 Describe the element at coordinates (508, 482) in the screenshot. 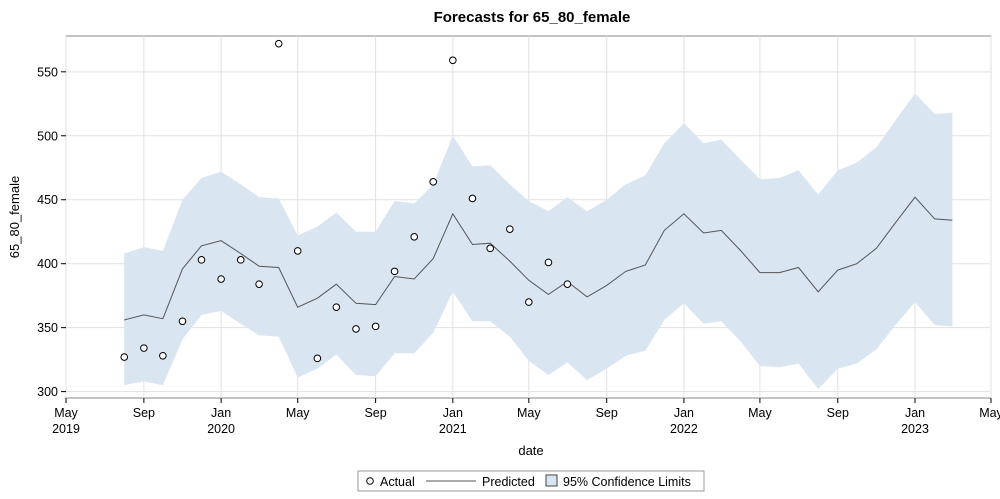

I see `legend-predicted-label: Predicted` at that location.